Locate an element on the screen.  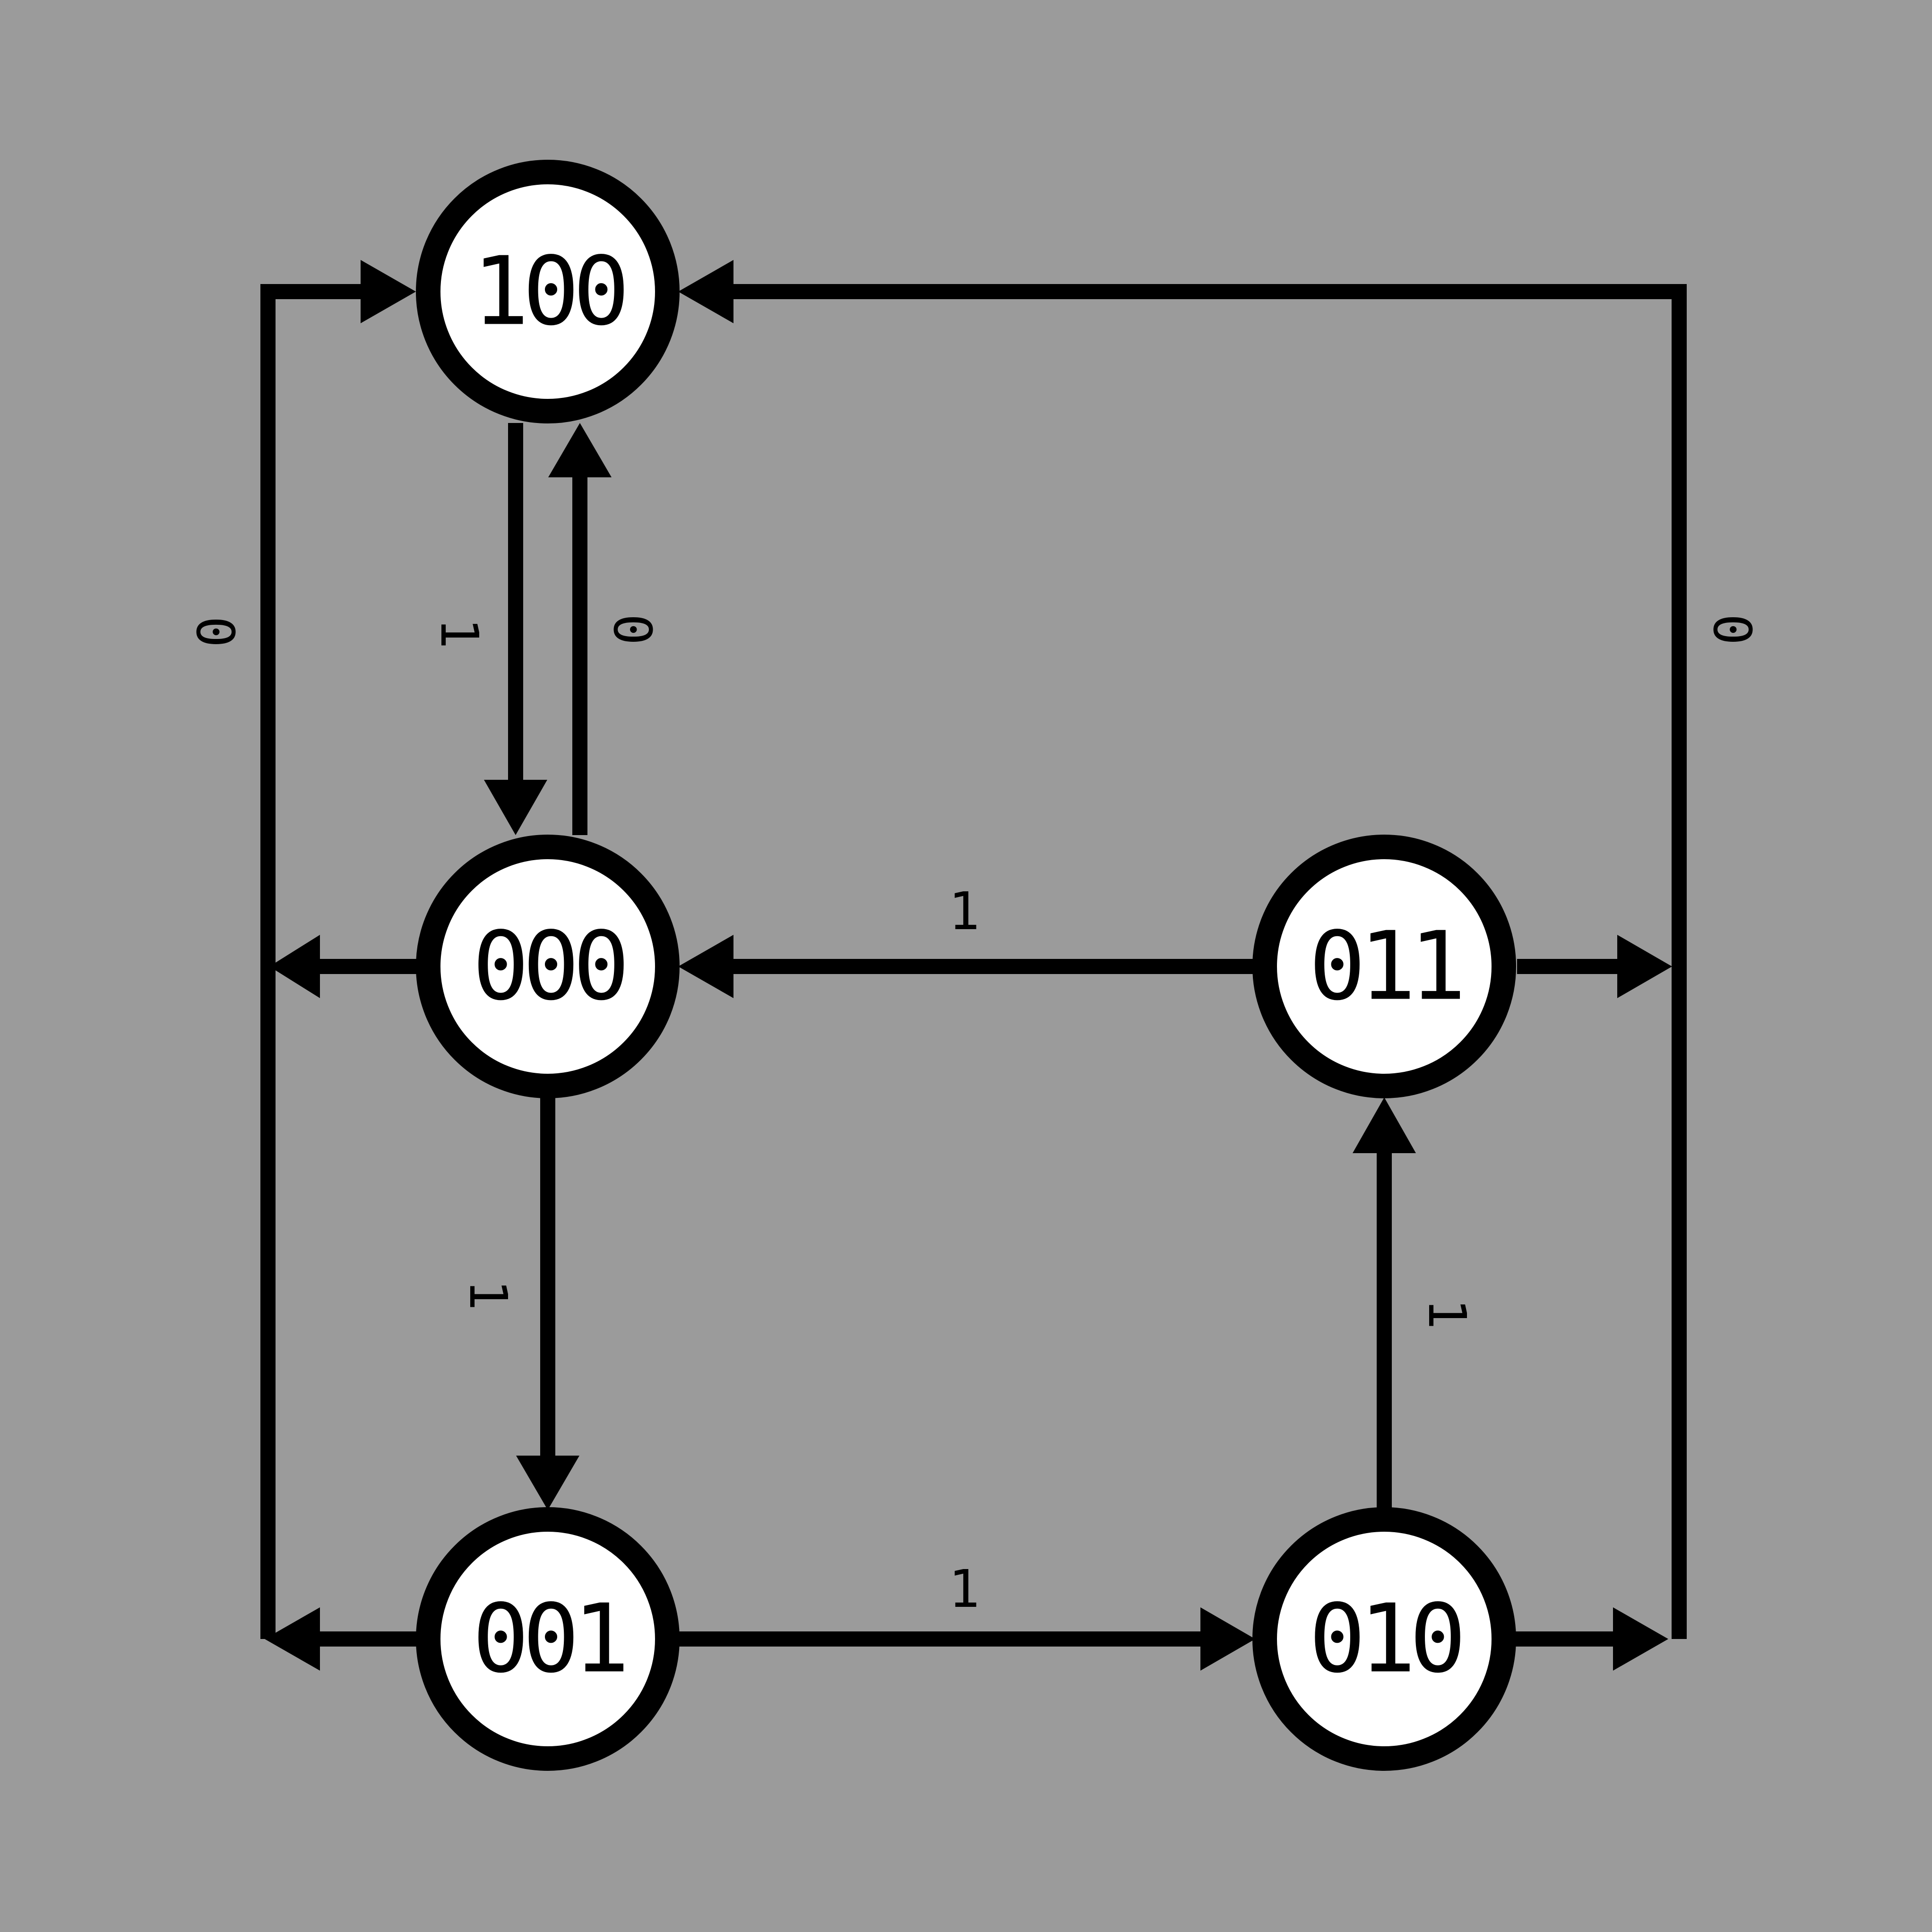
node-label-000: 000 is located at coordinates (548, 967).